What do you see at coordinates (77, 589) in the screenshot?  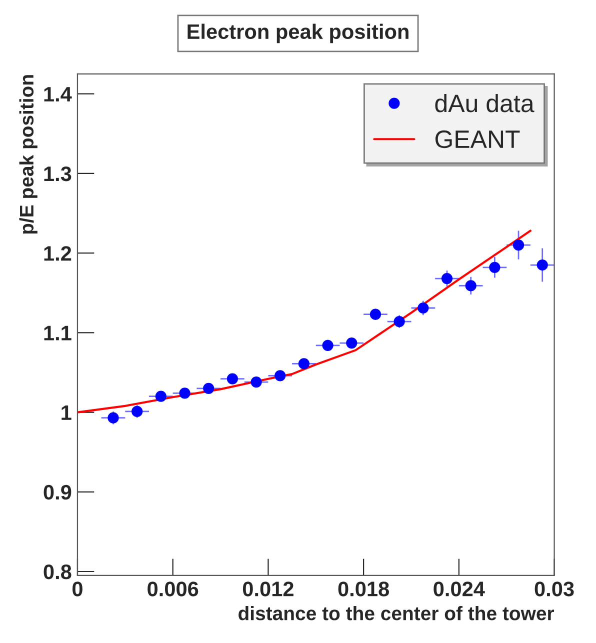 I see `x-tick-label: 0` at bounding box center [77, 589].